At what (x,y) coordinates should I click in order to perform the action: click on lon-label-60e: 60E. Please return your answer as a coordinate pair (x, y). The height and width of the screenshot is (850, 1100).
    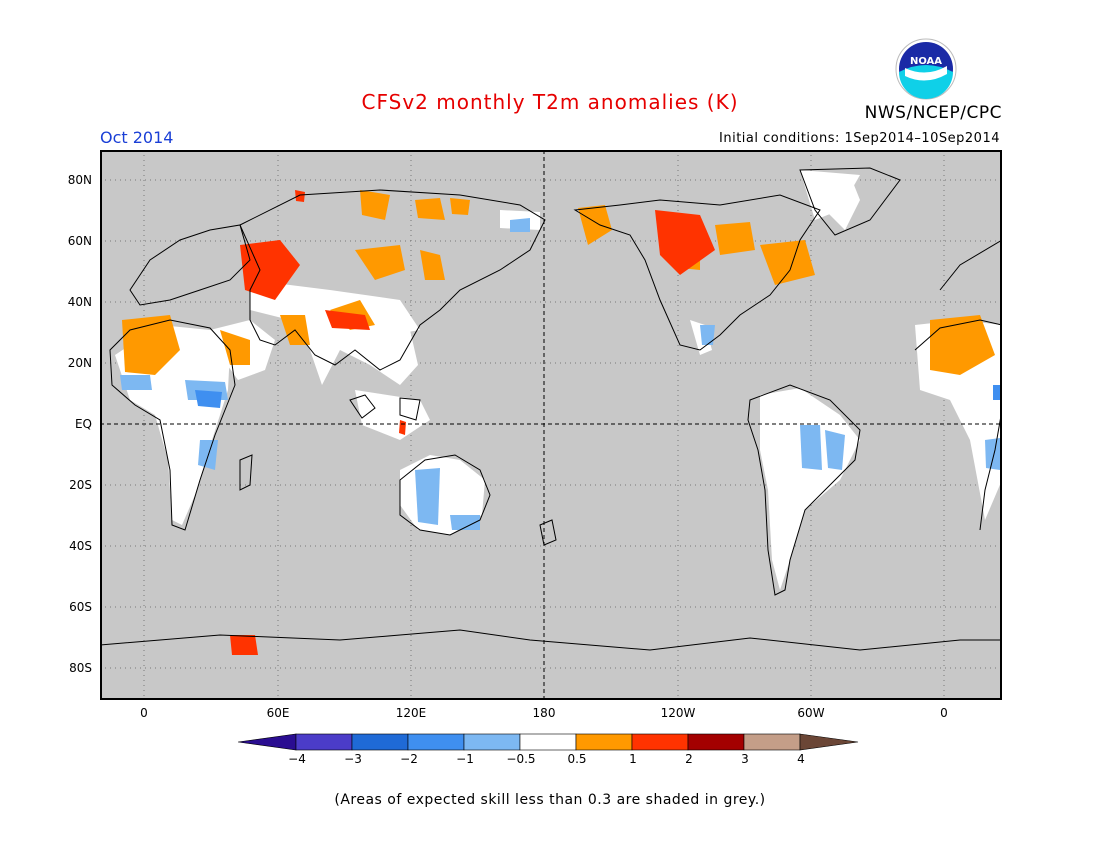
    Looking at the image, I should click on (278, 713).